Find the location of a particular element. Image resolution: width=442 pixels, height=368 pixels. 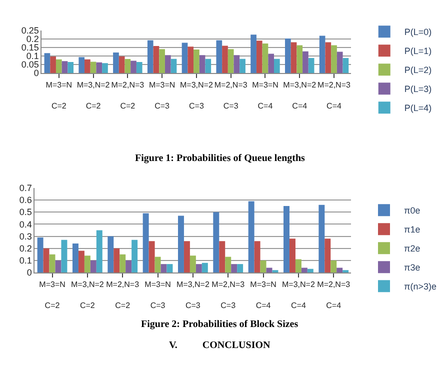

y-tick-label: 0.05 is located at coordinates (30, 65).